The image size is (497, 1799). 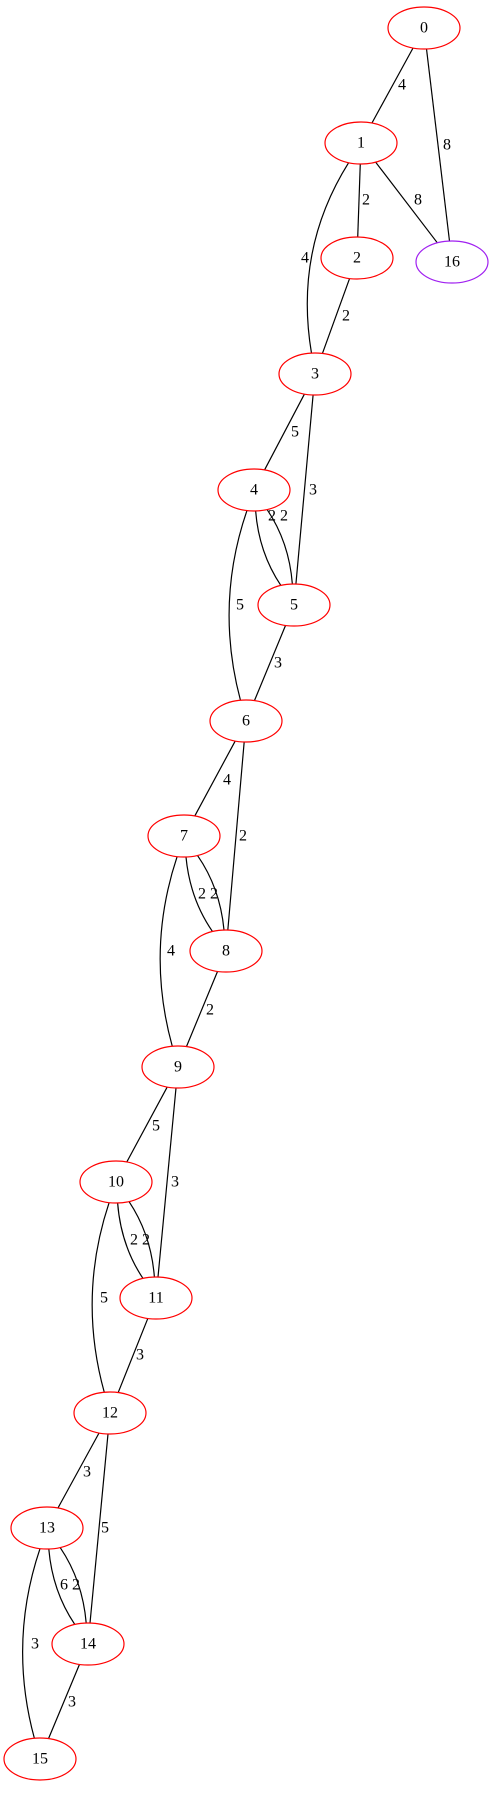 I want to click on node-14: 14, so click(x=88, y=1644).